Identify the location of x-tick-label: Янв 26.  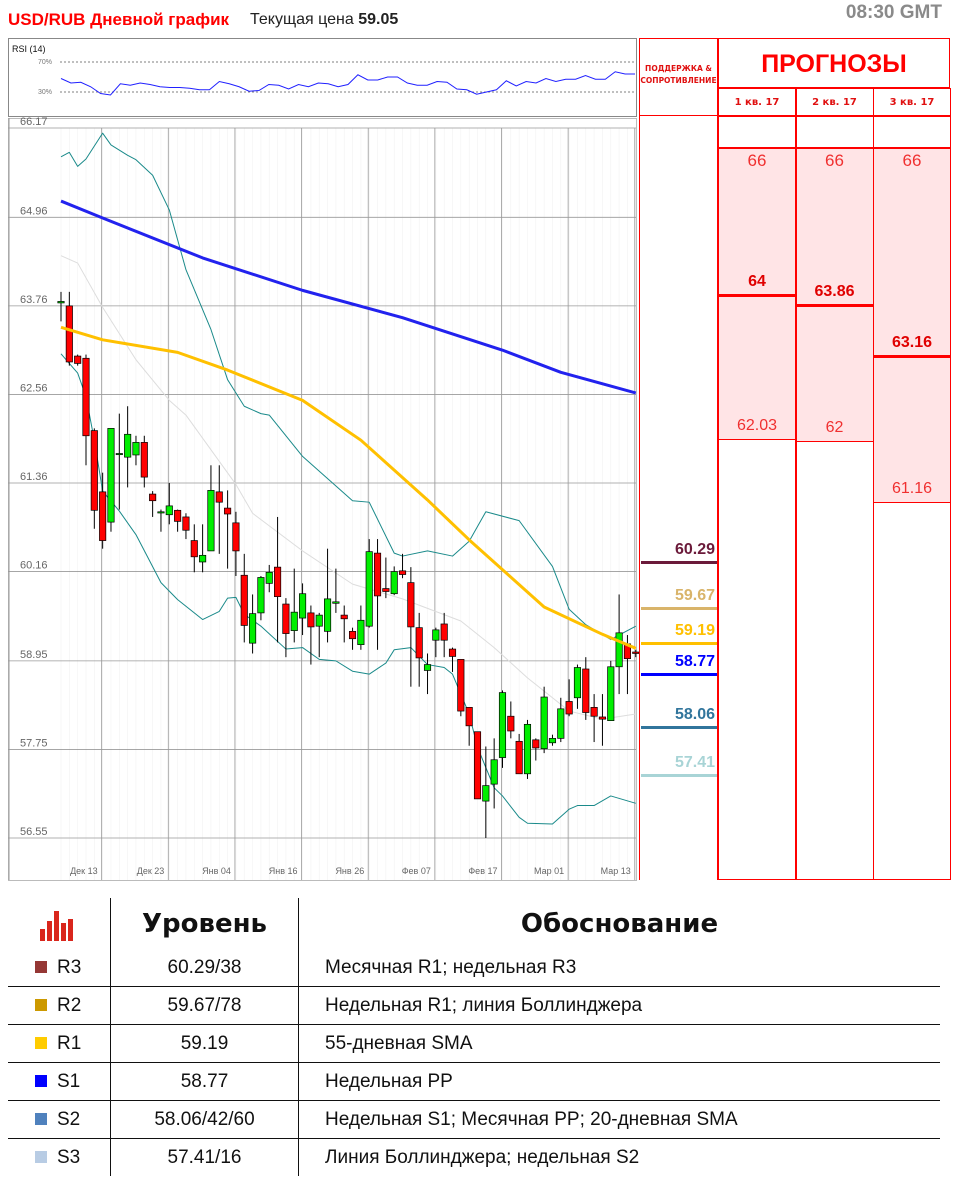
(349, 871).